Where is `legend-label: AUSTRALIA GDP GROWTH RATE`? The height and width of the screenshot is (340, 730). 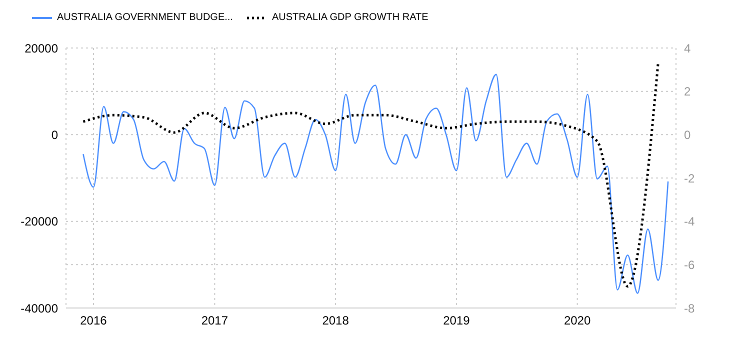 legend-label: AUSTRALIA GDP GROWTH RATE is located at coordinates (350, 17).